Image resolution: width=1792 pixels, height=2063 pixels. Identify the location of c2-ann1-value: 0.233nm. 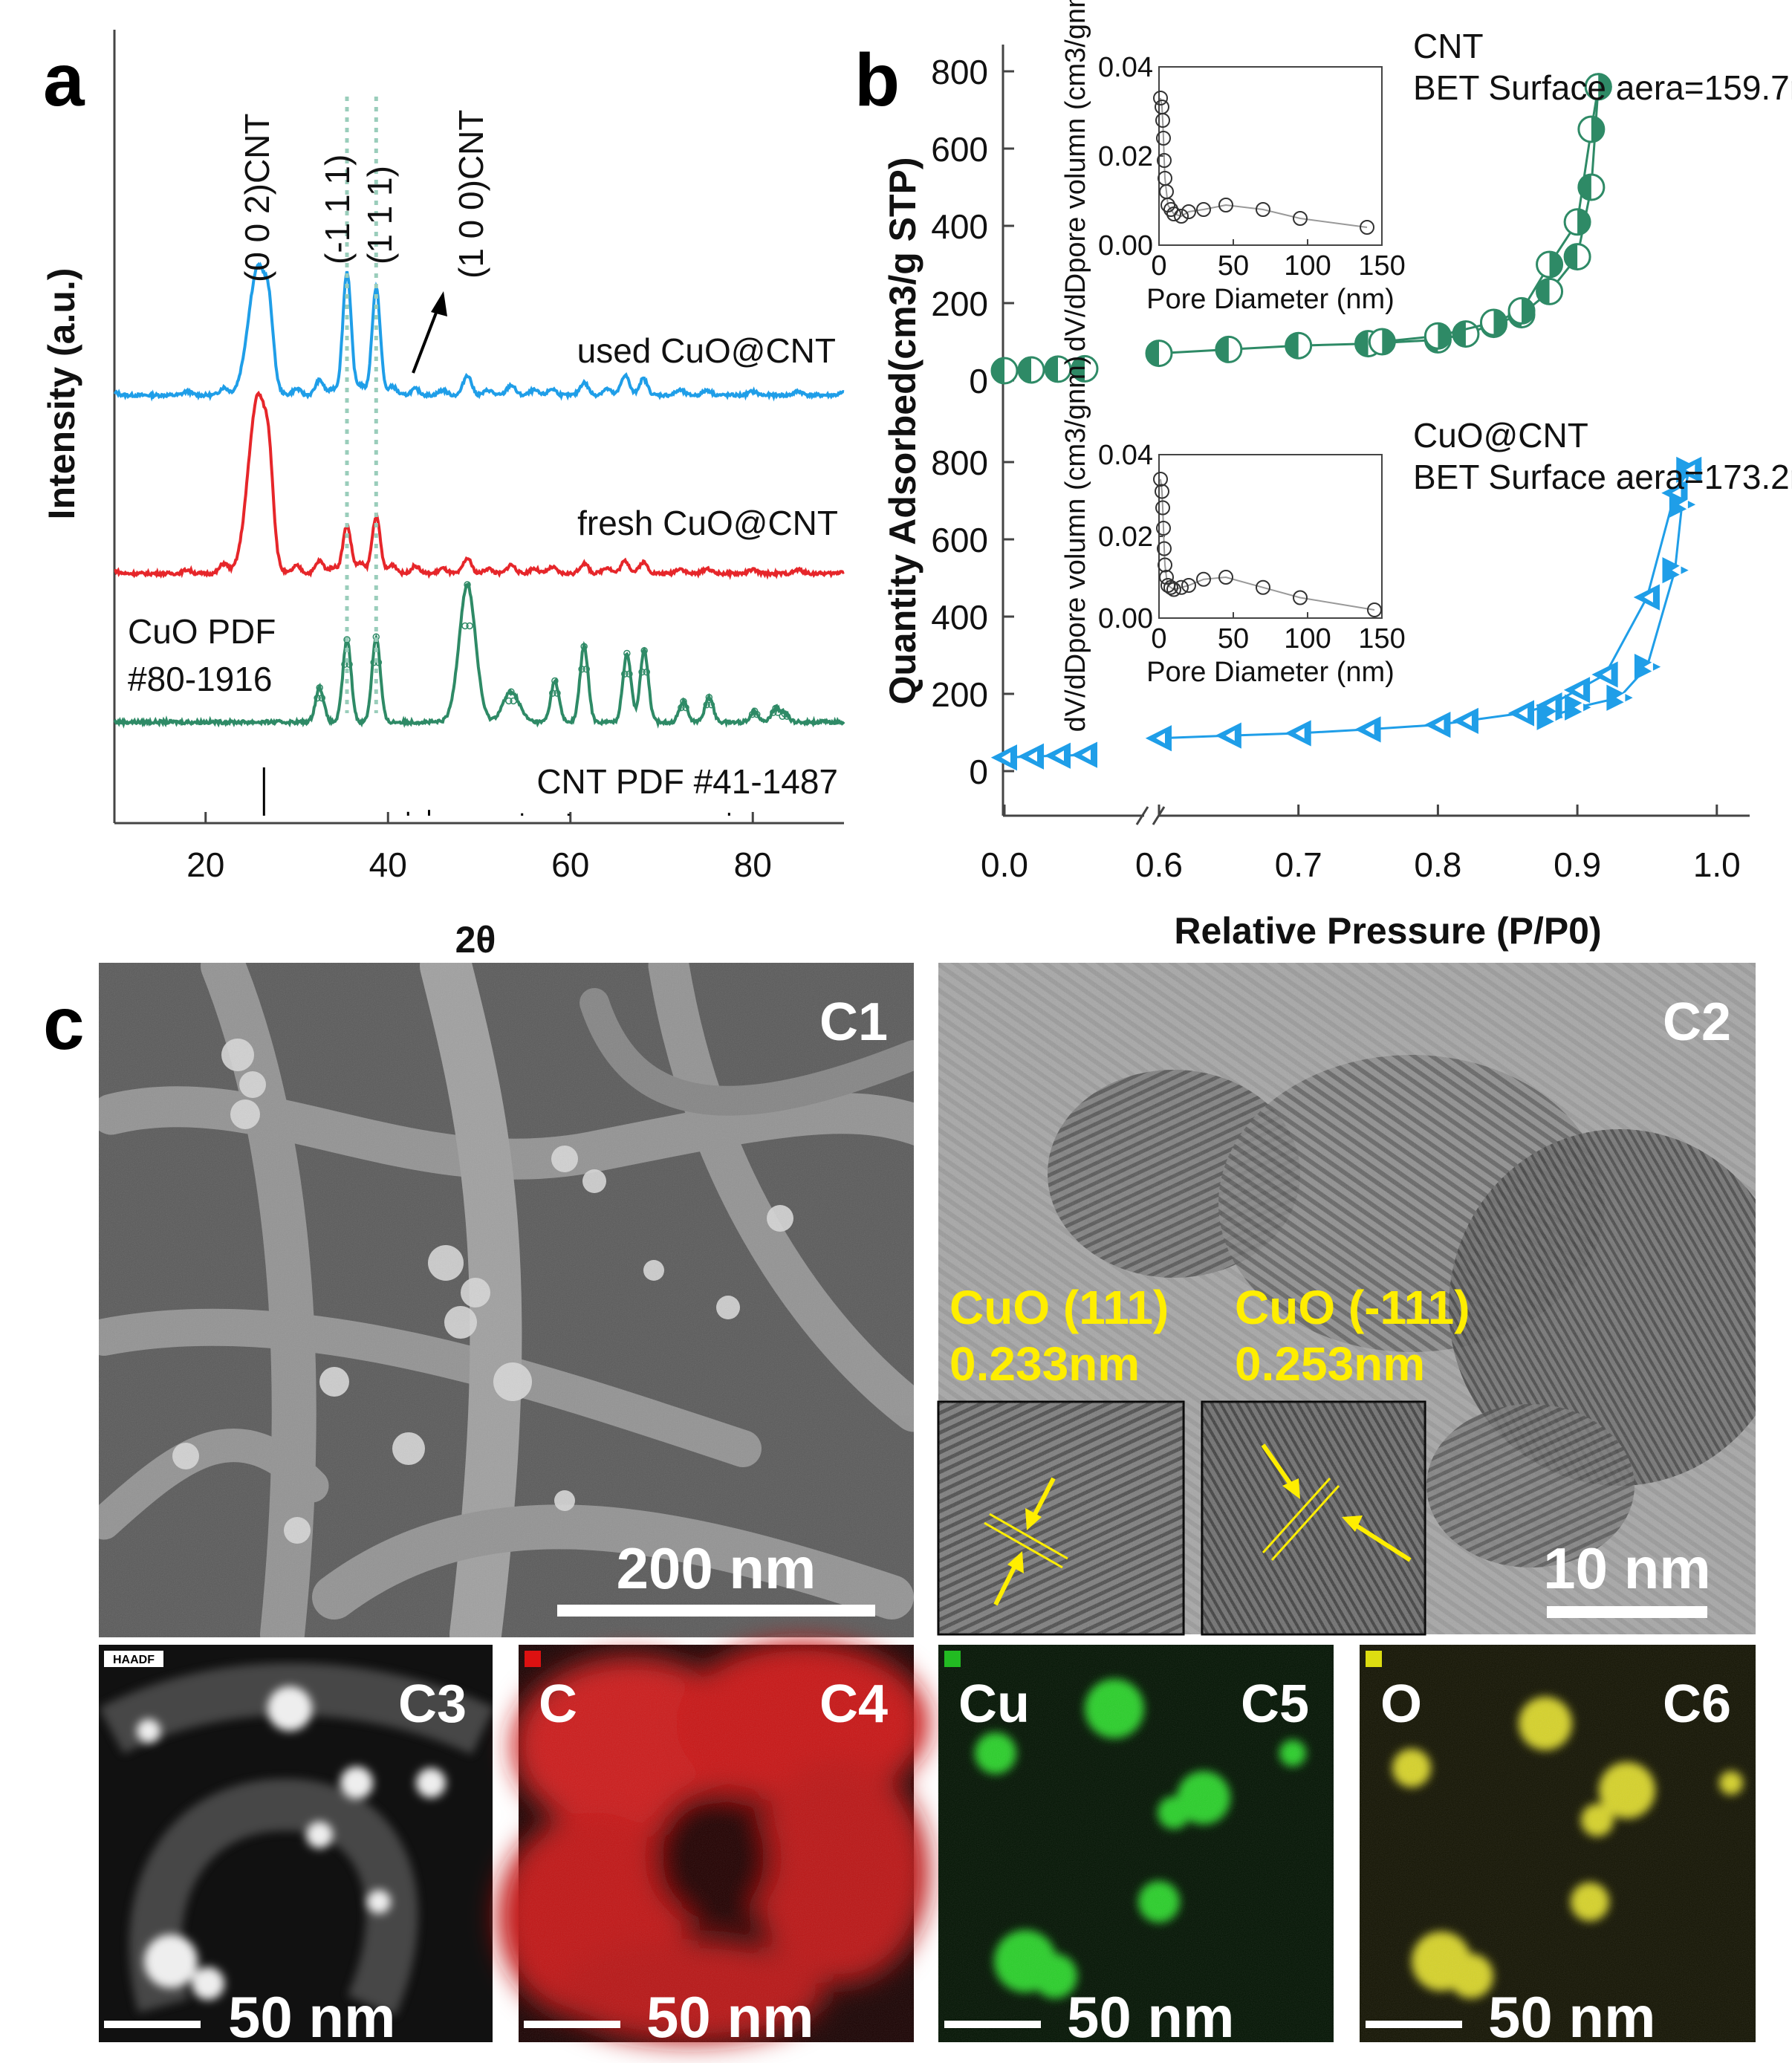
(1044, 1364).